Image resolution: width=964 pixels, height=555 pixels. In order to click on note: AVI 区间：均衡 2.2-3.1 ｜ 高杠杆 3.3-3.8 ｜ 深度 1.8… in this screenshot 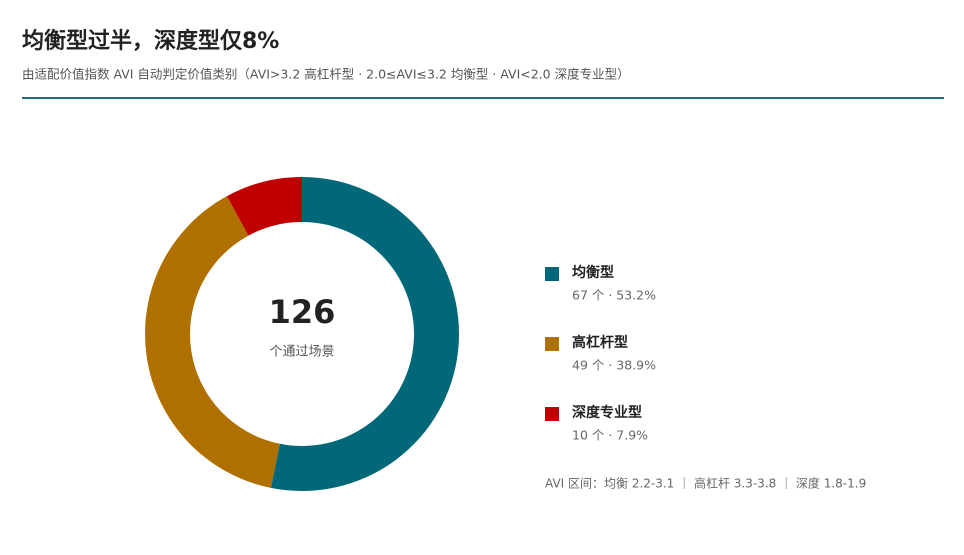, I will do `click(705, 483)`.